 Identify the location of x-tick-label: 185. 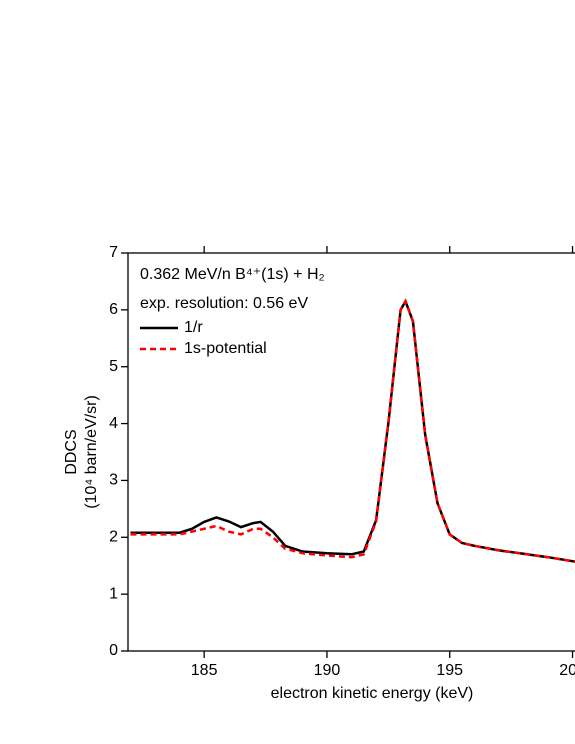
(204, 670).